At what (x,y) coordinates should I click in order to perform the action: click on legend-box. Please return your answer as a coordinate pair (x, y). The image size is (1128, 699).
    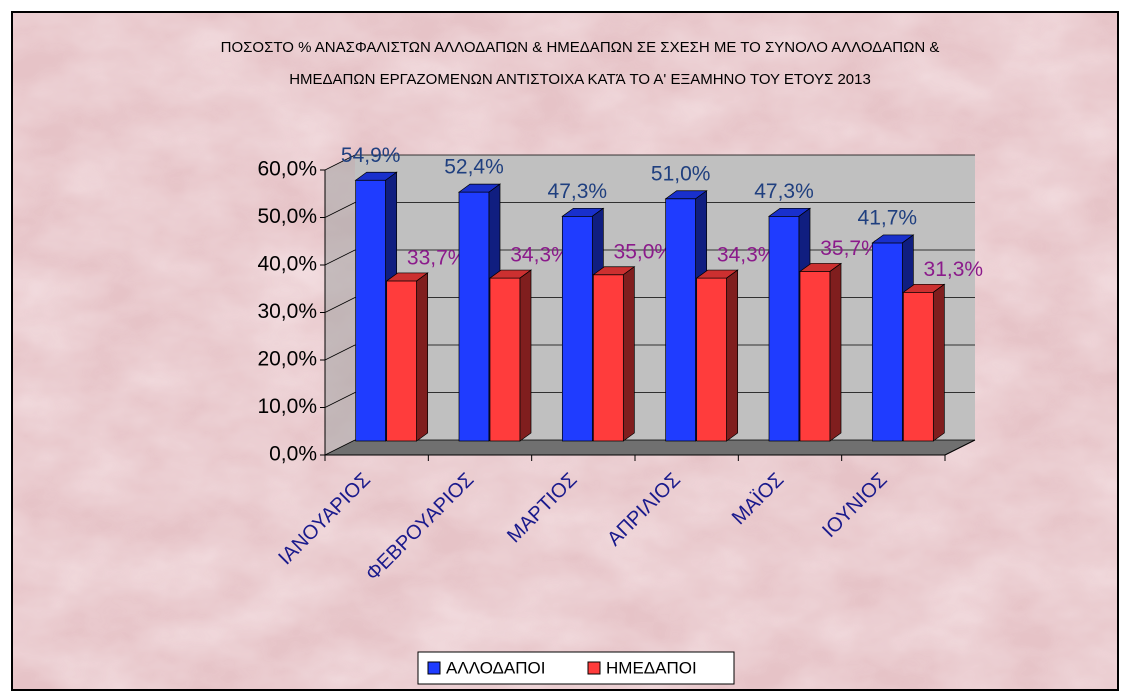
    Looking at the image, I should click on (576, 668).